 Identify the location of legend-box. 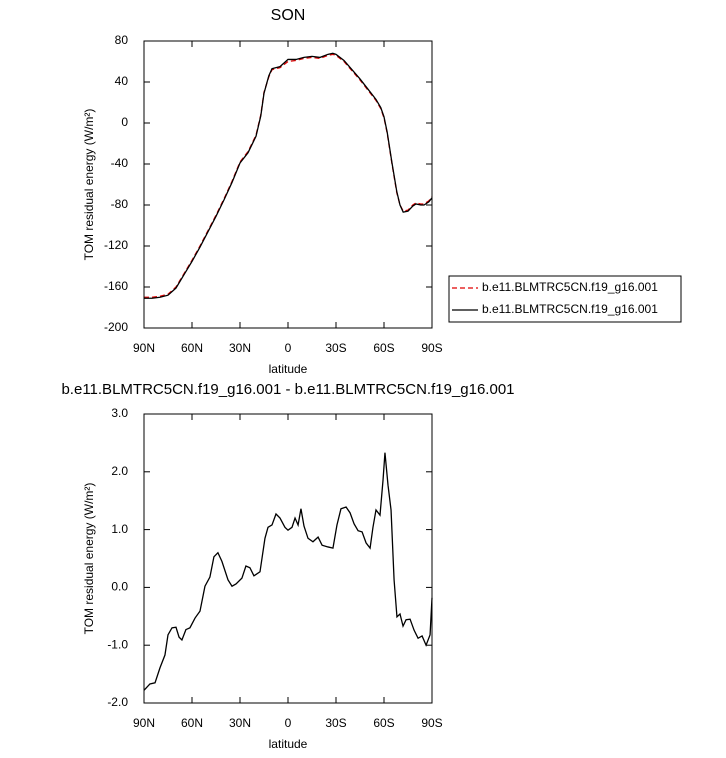
(565, 299).